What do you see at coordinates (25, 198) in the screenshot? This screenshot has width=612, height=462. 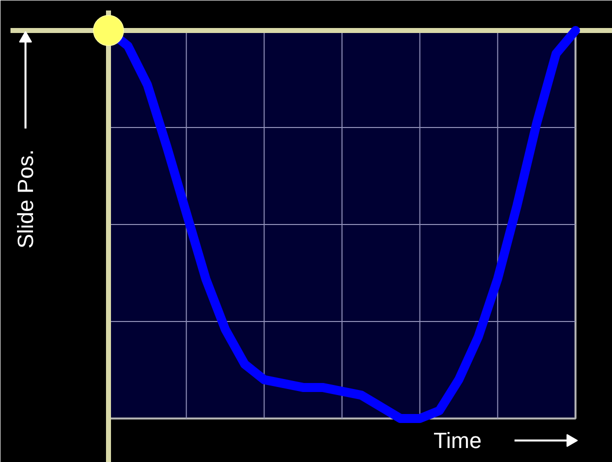 I see `y-axis-title: Slide Pos.` at bounding box center [25, 198].